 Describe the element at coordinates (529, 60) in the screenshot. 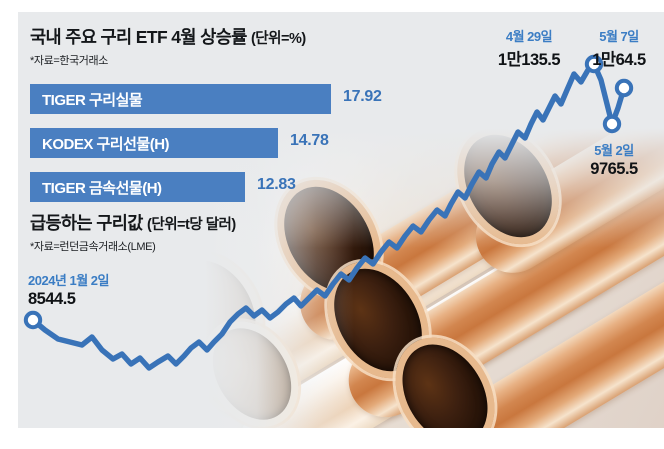

I see `annotation-peak-value: 1만135.5` at that location.